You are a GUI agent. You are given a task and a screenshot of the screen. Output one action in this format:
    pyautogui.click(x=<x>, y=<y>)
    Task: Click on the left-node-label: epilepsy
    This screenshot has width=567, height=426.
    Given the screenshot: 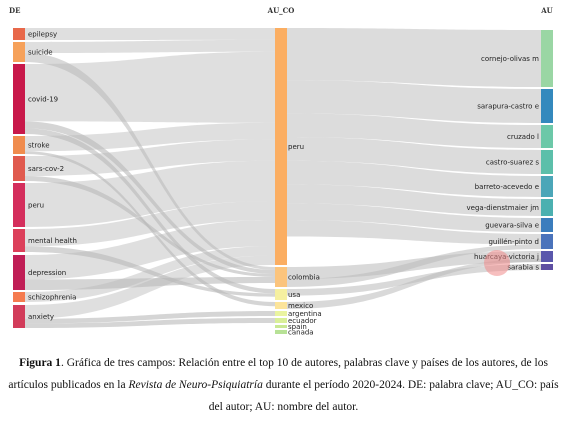 What is the action you would take?
    pyautogui.click(x=42, y=35)
    